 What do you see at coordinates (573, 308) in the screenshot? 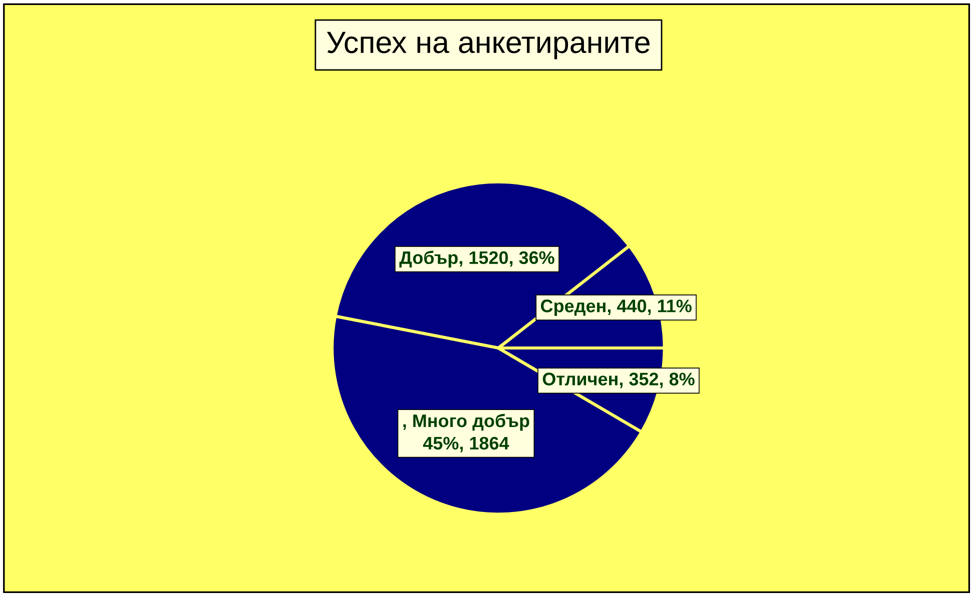
I see `slice-label: Среден` at bounding box center [573, 308].